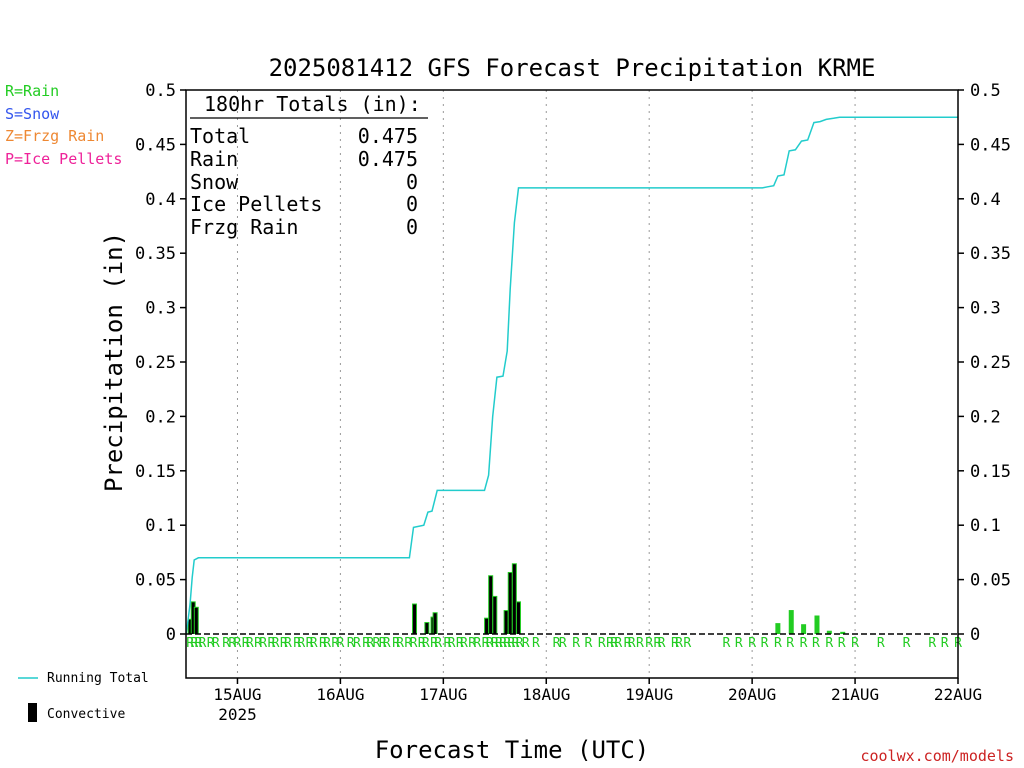  Describe the element at coordinates (985, 200) in the screenshot. I see `y-tick-label: 0.4` at that location.